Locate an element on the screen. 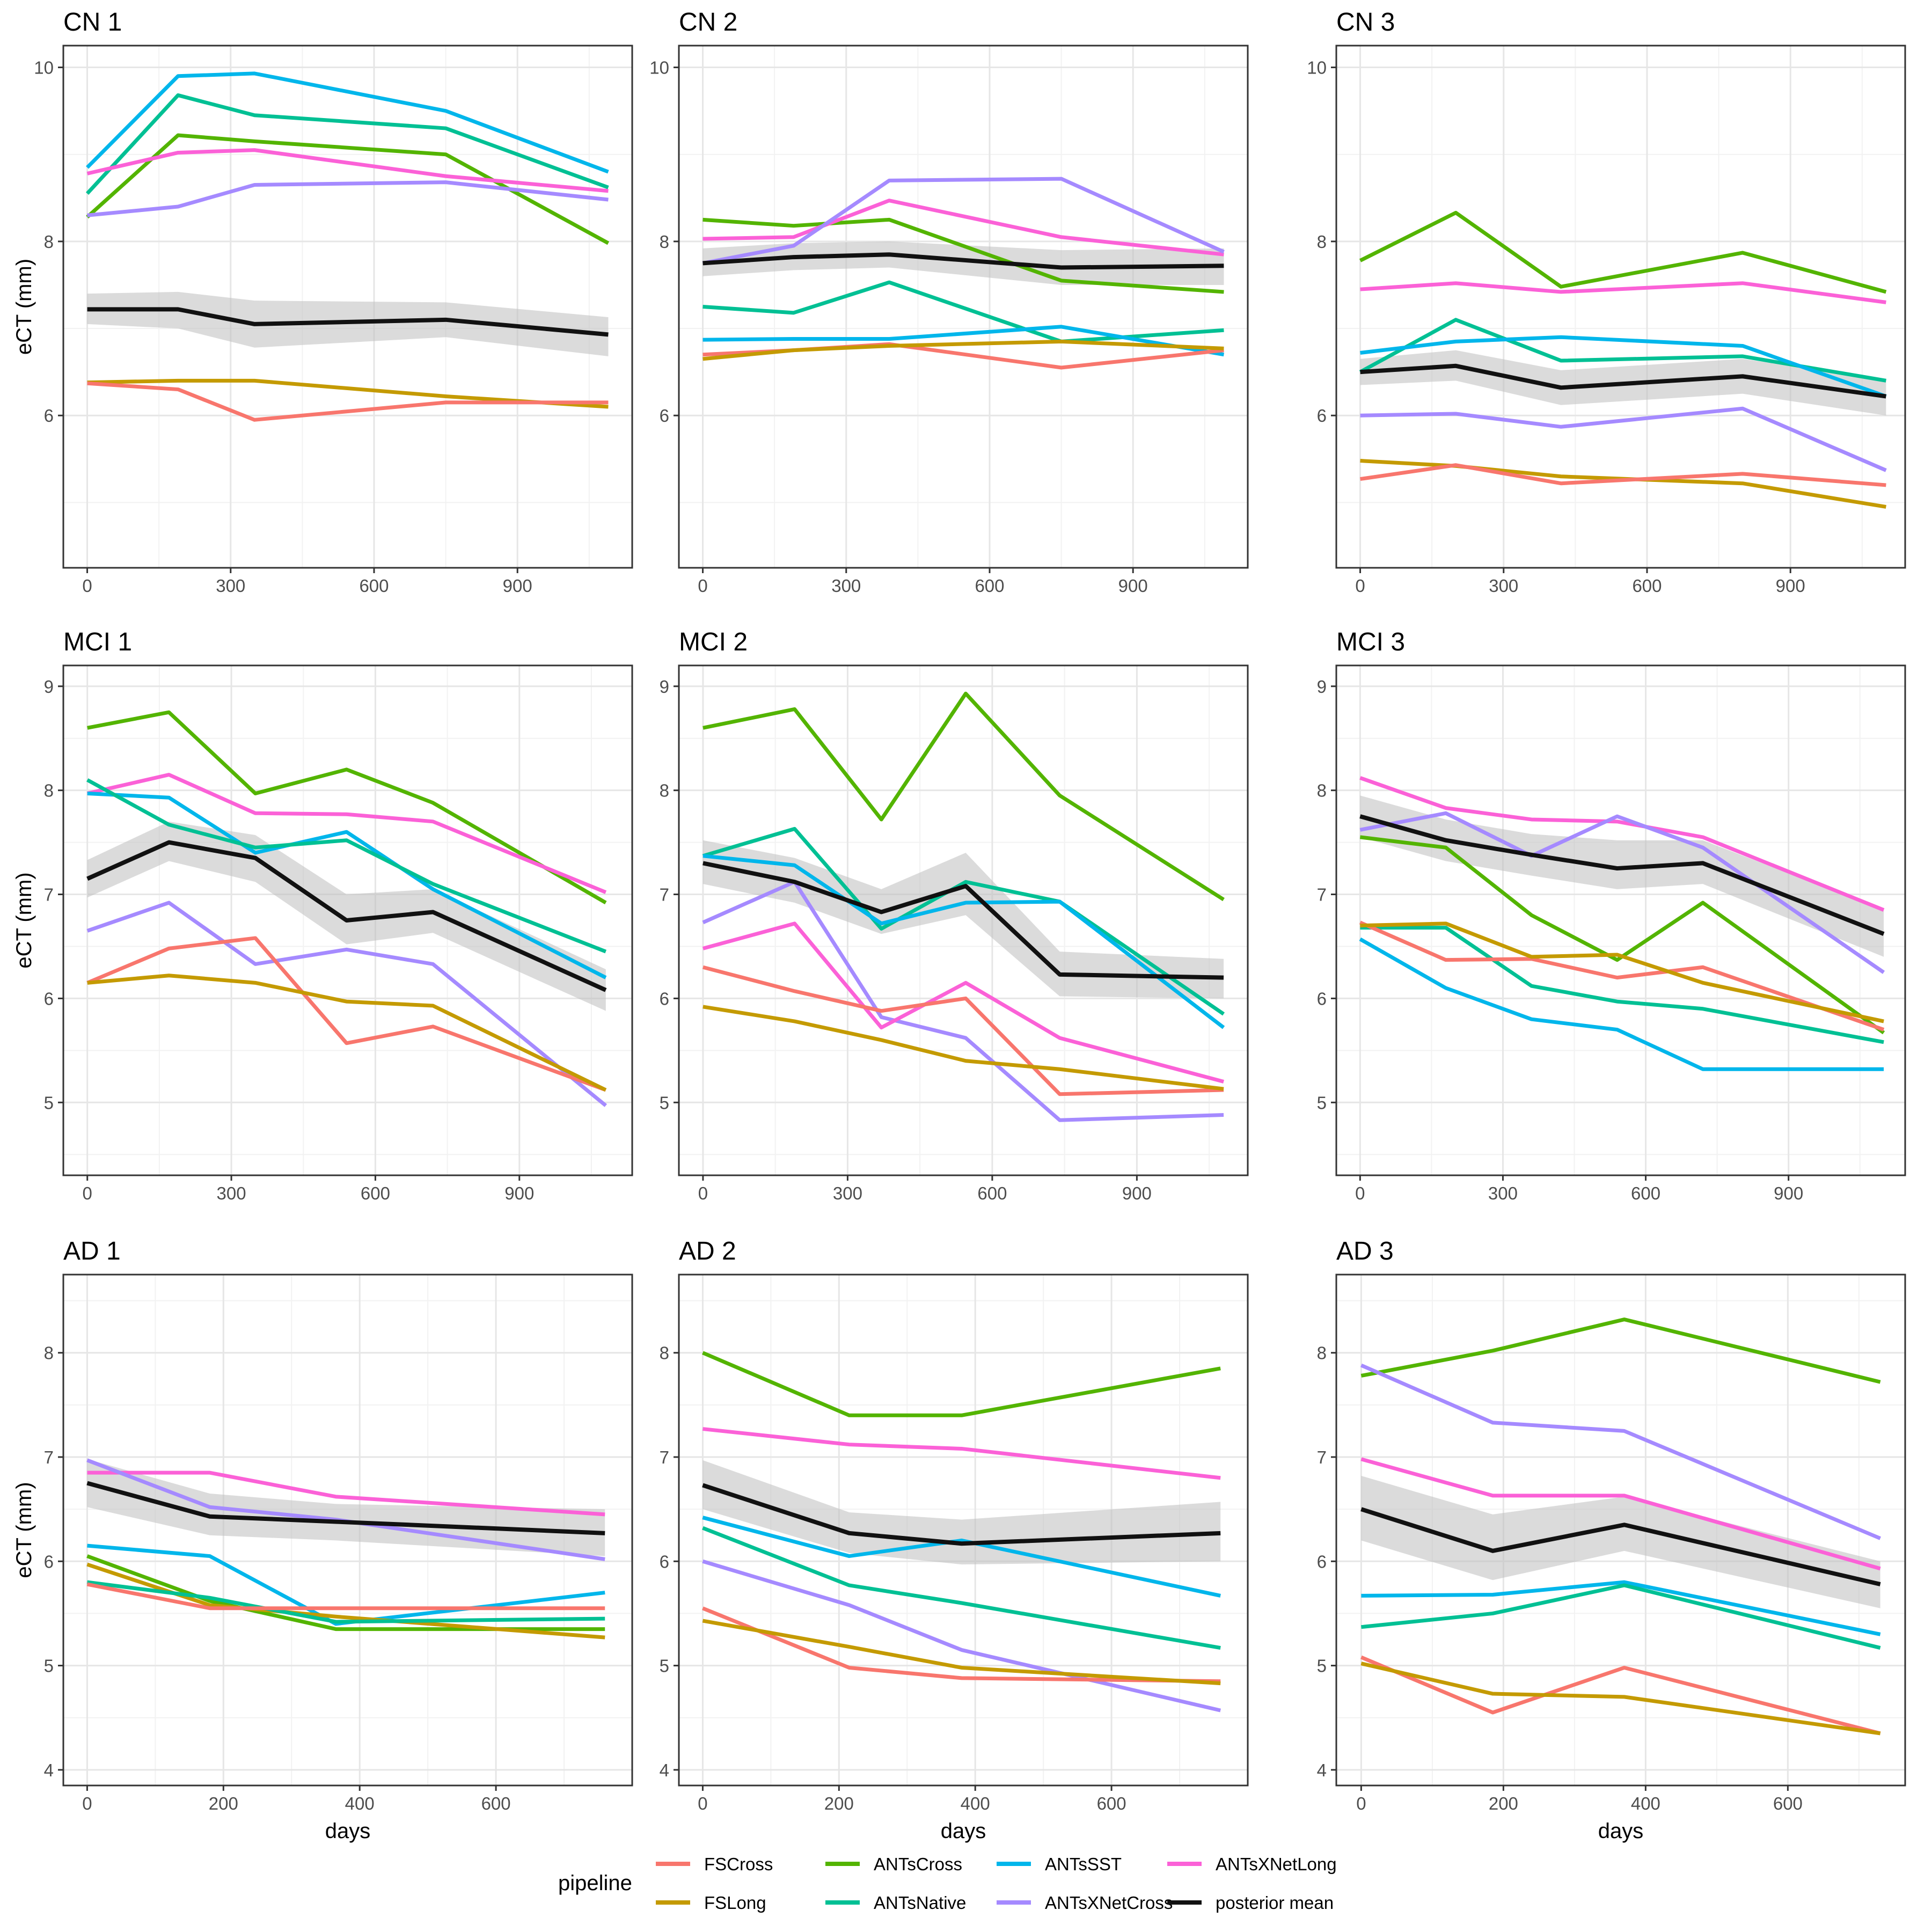 The image size is (1932, 1932). panel-mci-1-line-fslong is located at coordinates (347, 1033).